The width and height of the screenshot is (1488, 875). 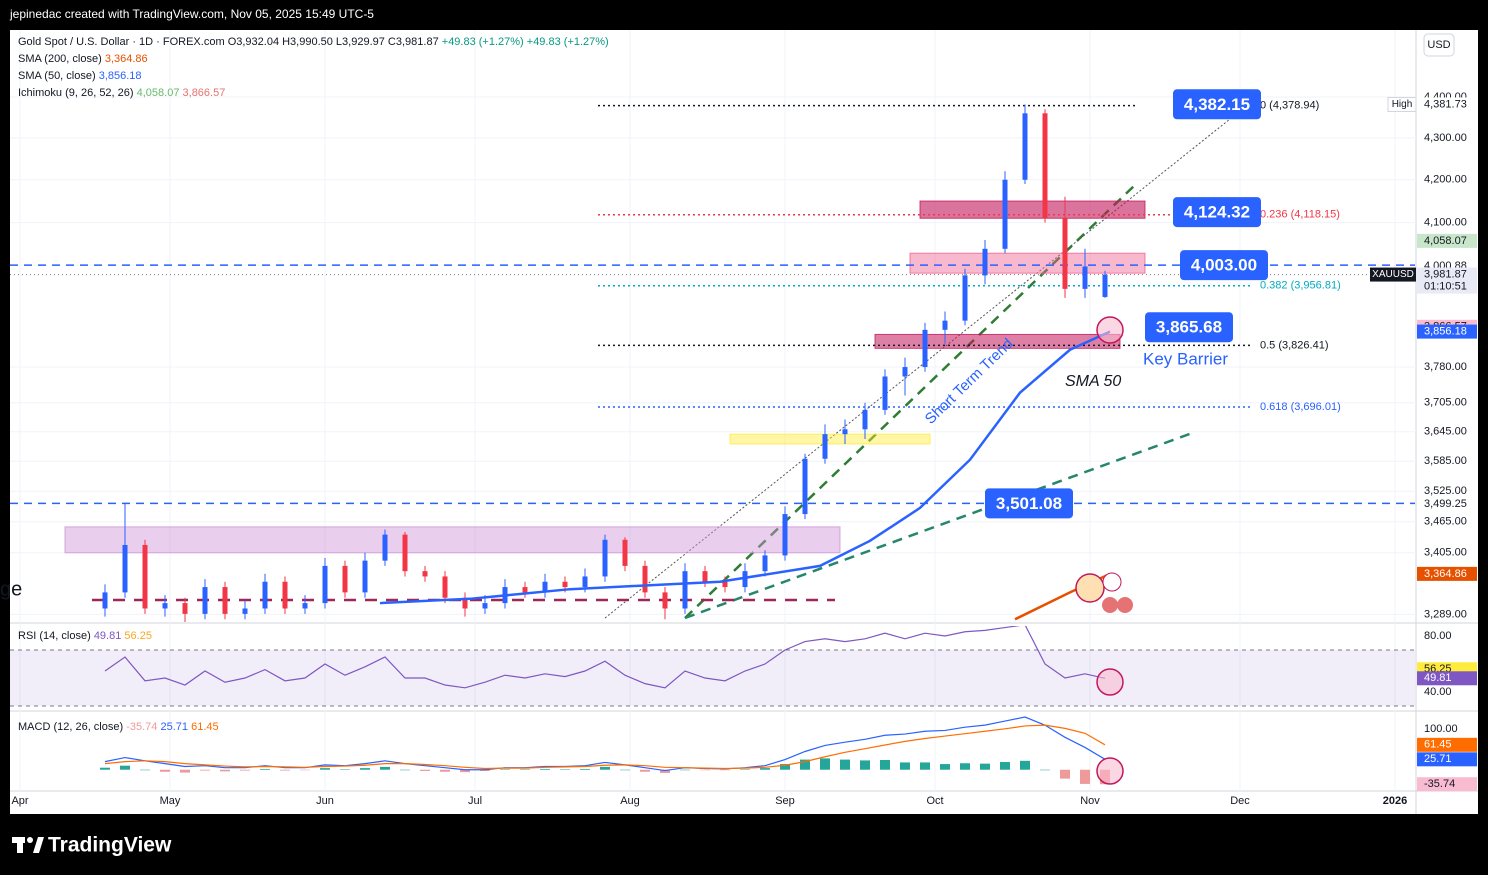 What do you see at coordinates (1438, 692) in the screenshot?
I see `rsi-tick-label: 40.00` at bounding box center [1438, 692].